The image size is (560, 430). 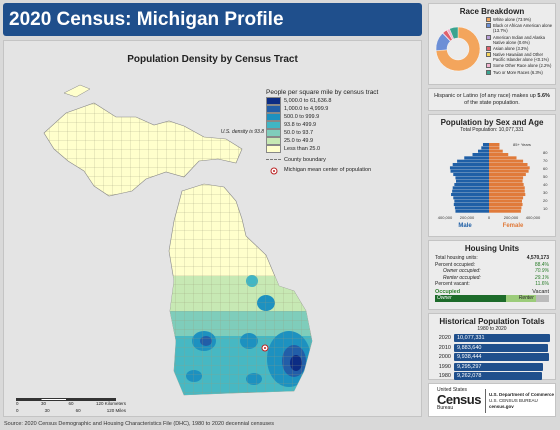 I want to click on legend-mean-center: Michigan mean center of population, so click(x=342, y=171).